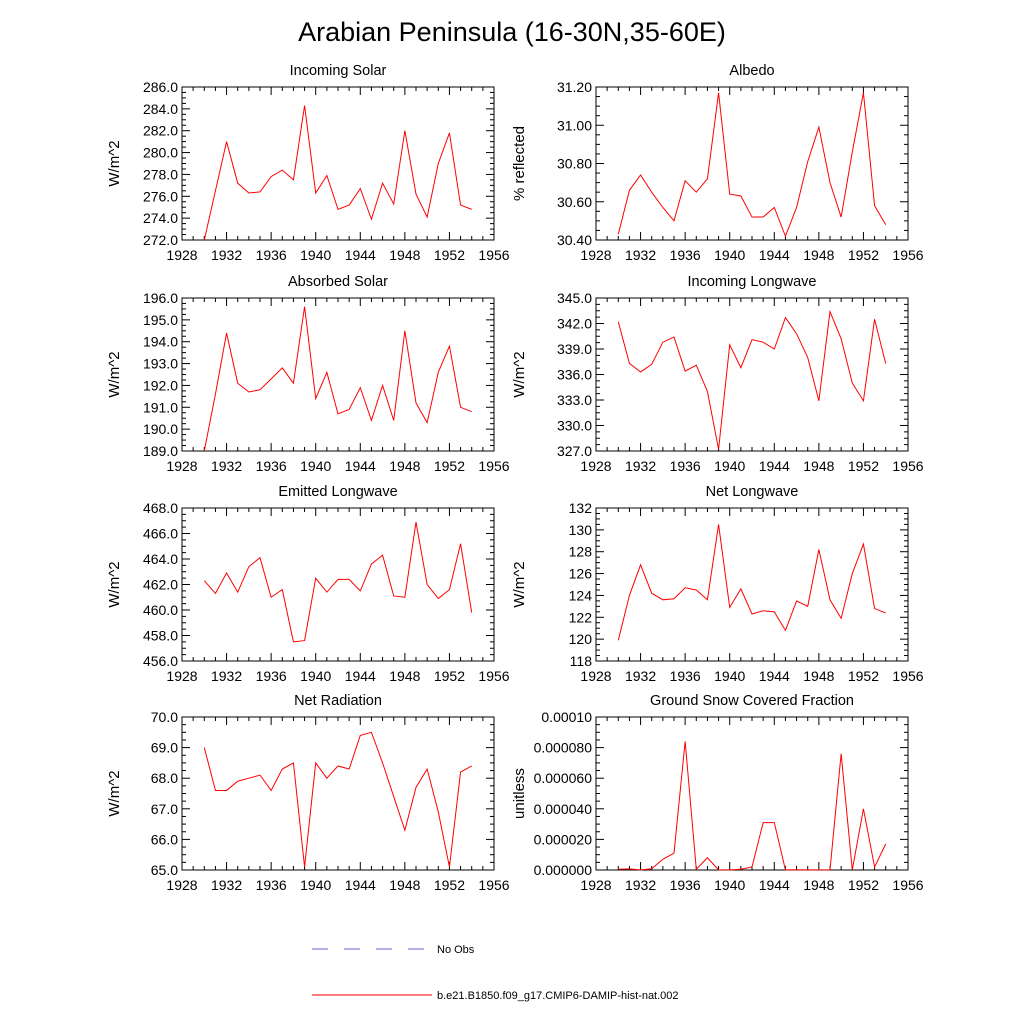  What do you see at coordinates (519, 163) in the screenshot?
I see `y-axis-label: % reflected` at bounding box center [519, 163].